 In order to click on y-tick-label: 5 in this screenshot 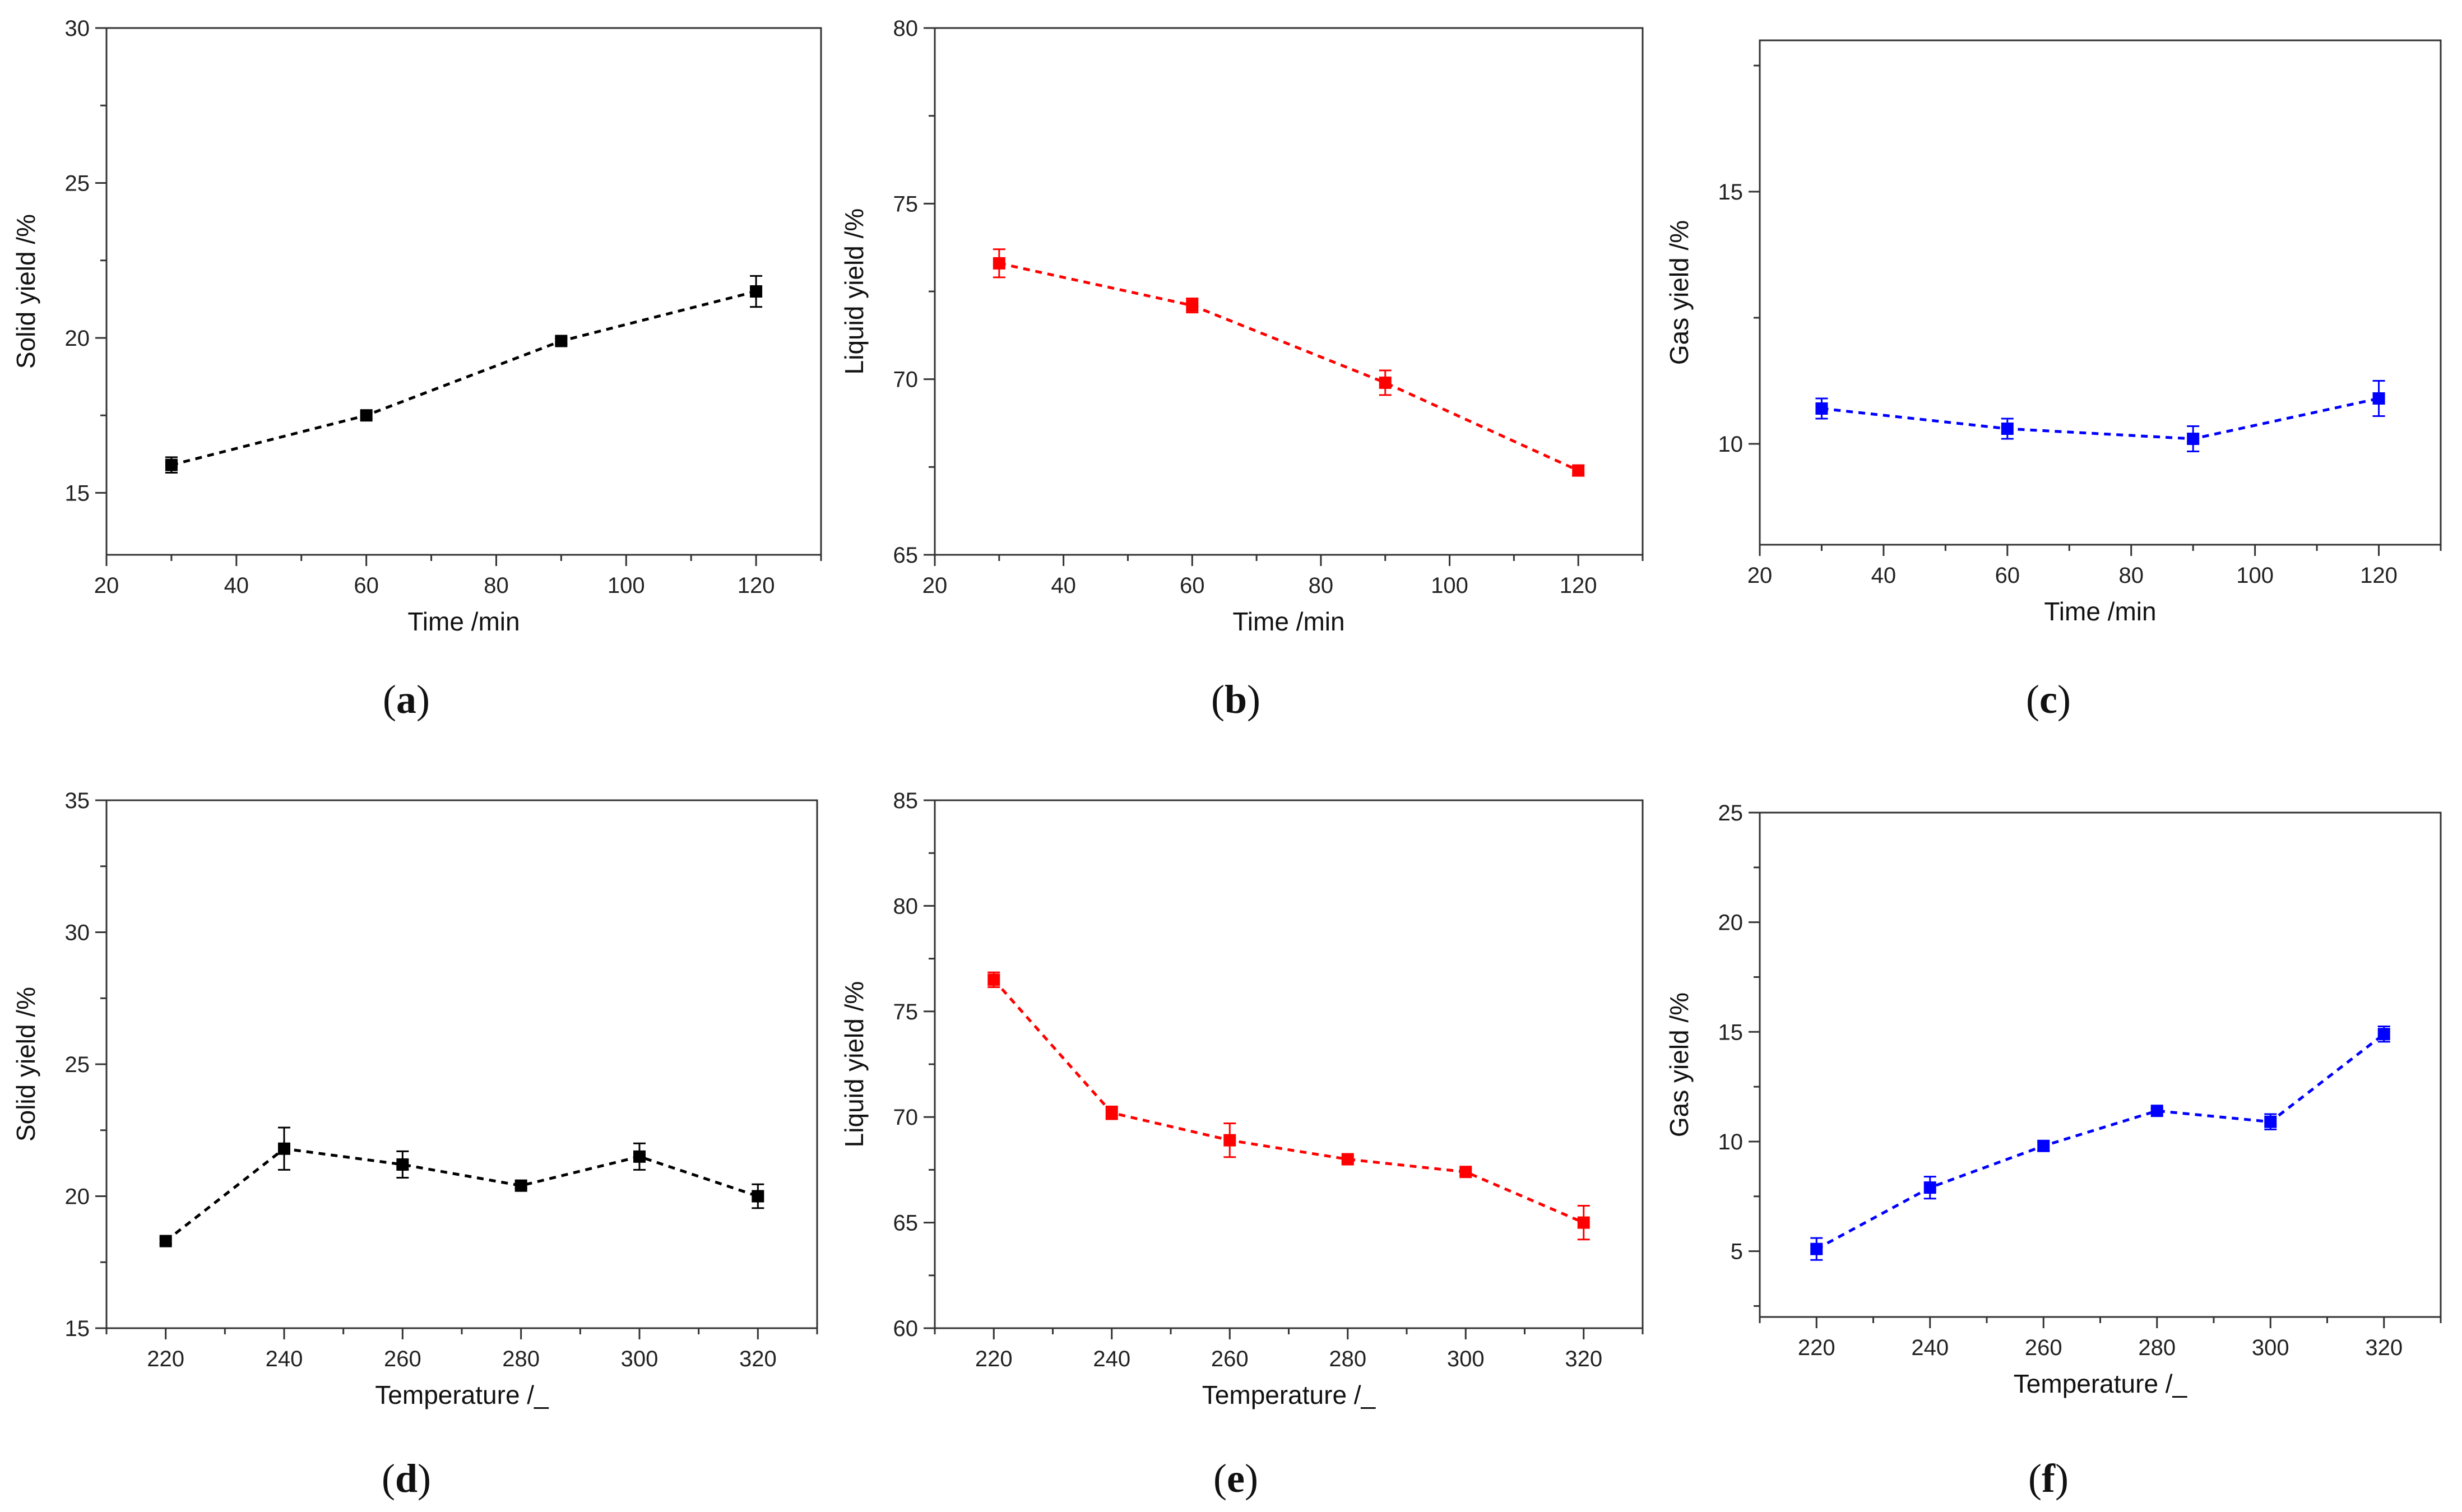, I will do `click(1737, 1252)`.